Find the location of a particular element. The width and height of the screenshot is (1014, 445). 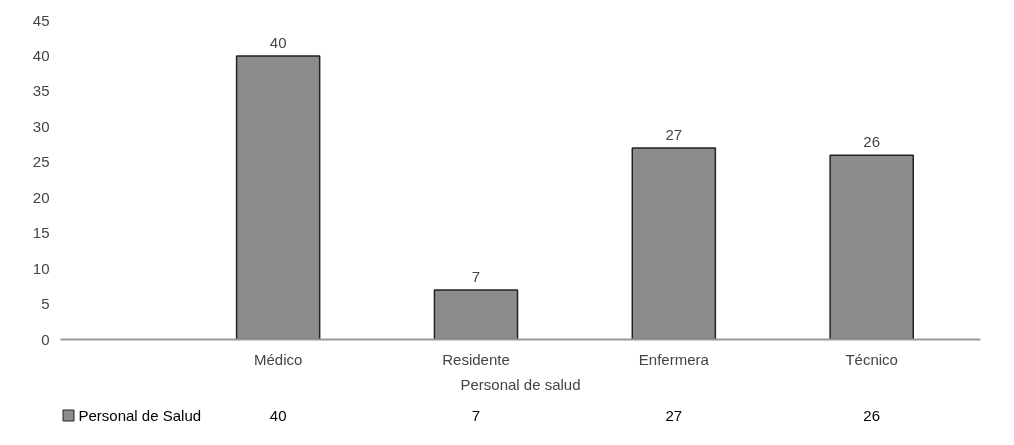

x-tick-label: Residente is located at coordinates (476, 359).